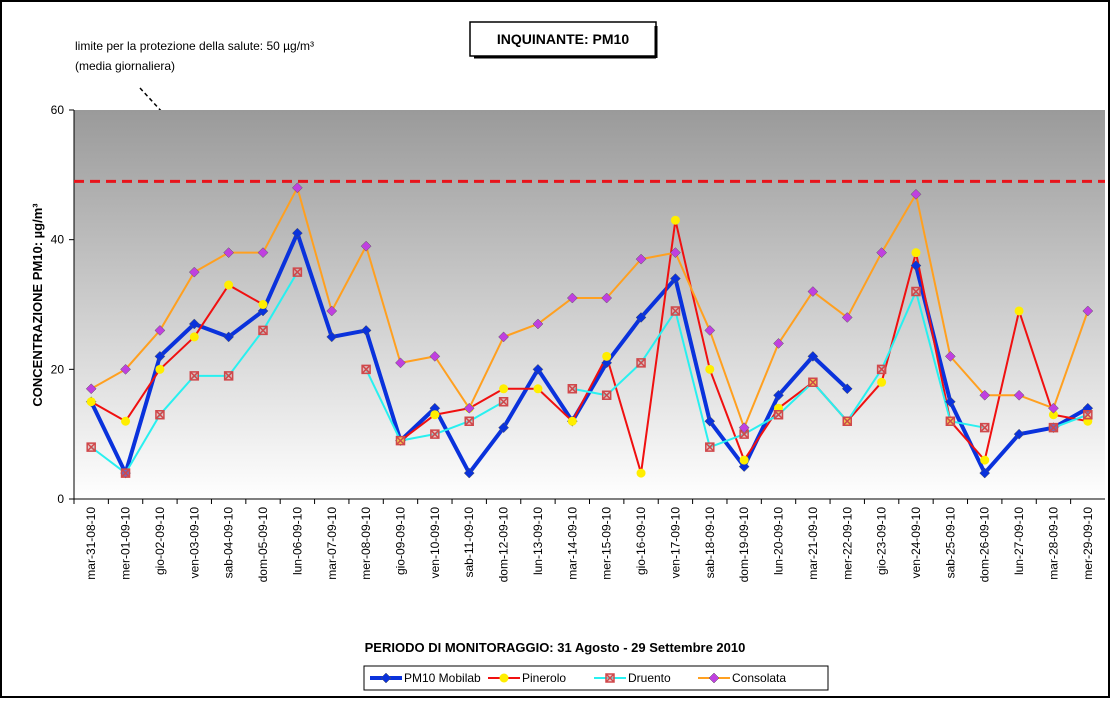  I want to click on x-tick-label: gio-02-09-10, so click(160, 541).